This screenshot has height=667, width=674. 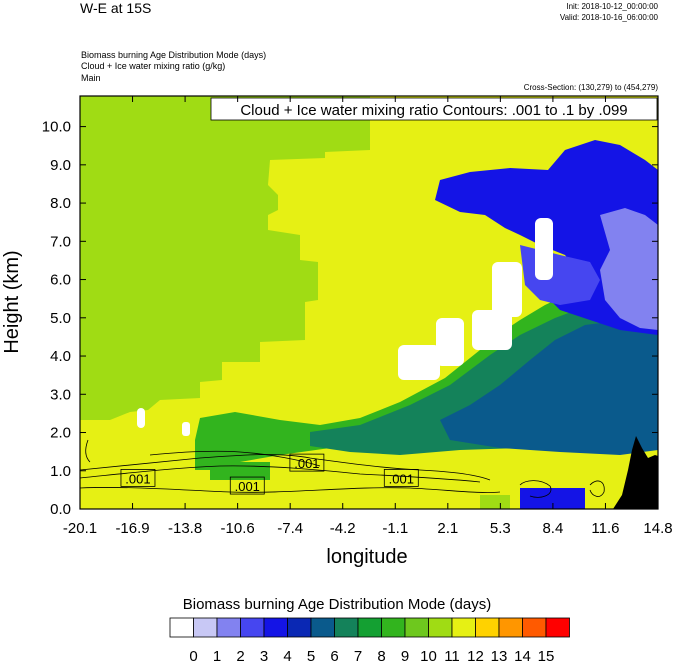 I want to click on field-surface-blue, so click(x=552, y=498).